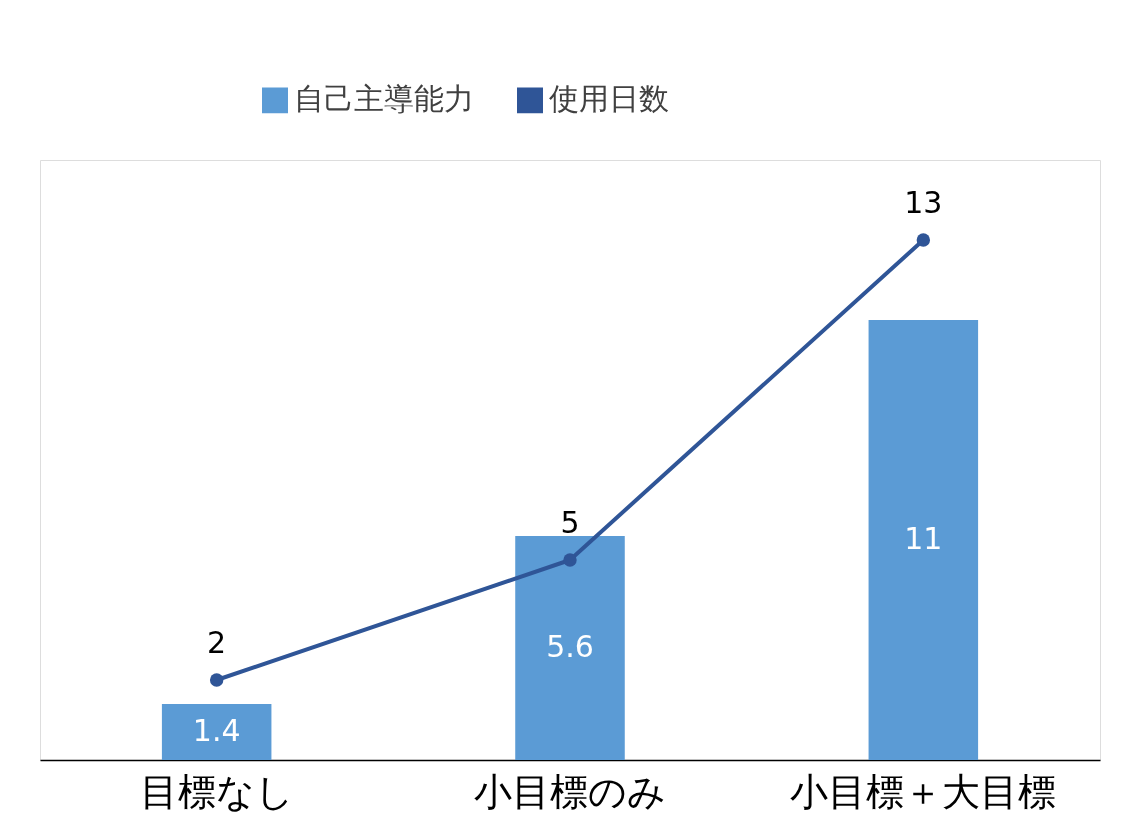 The width and height of the screenshot is (1133, 815). I want to click on x-tick-label: 目標なし, so click(216, 791).